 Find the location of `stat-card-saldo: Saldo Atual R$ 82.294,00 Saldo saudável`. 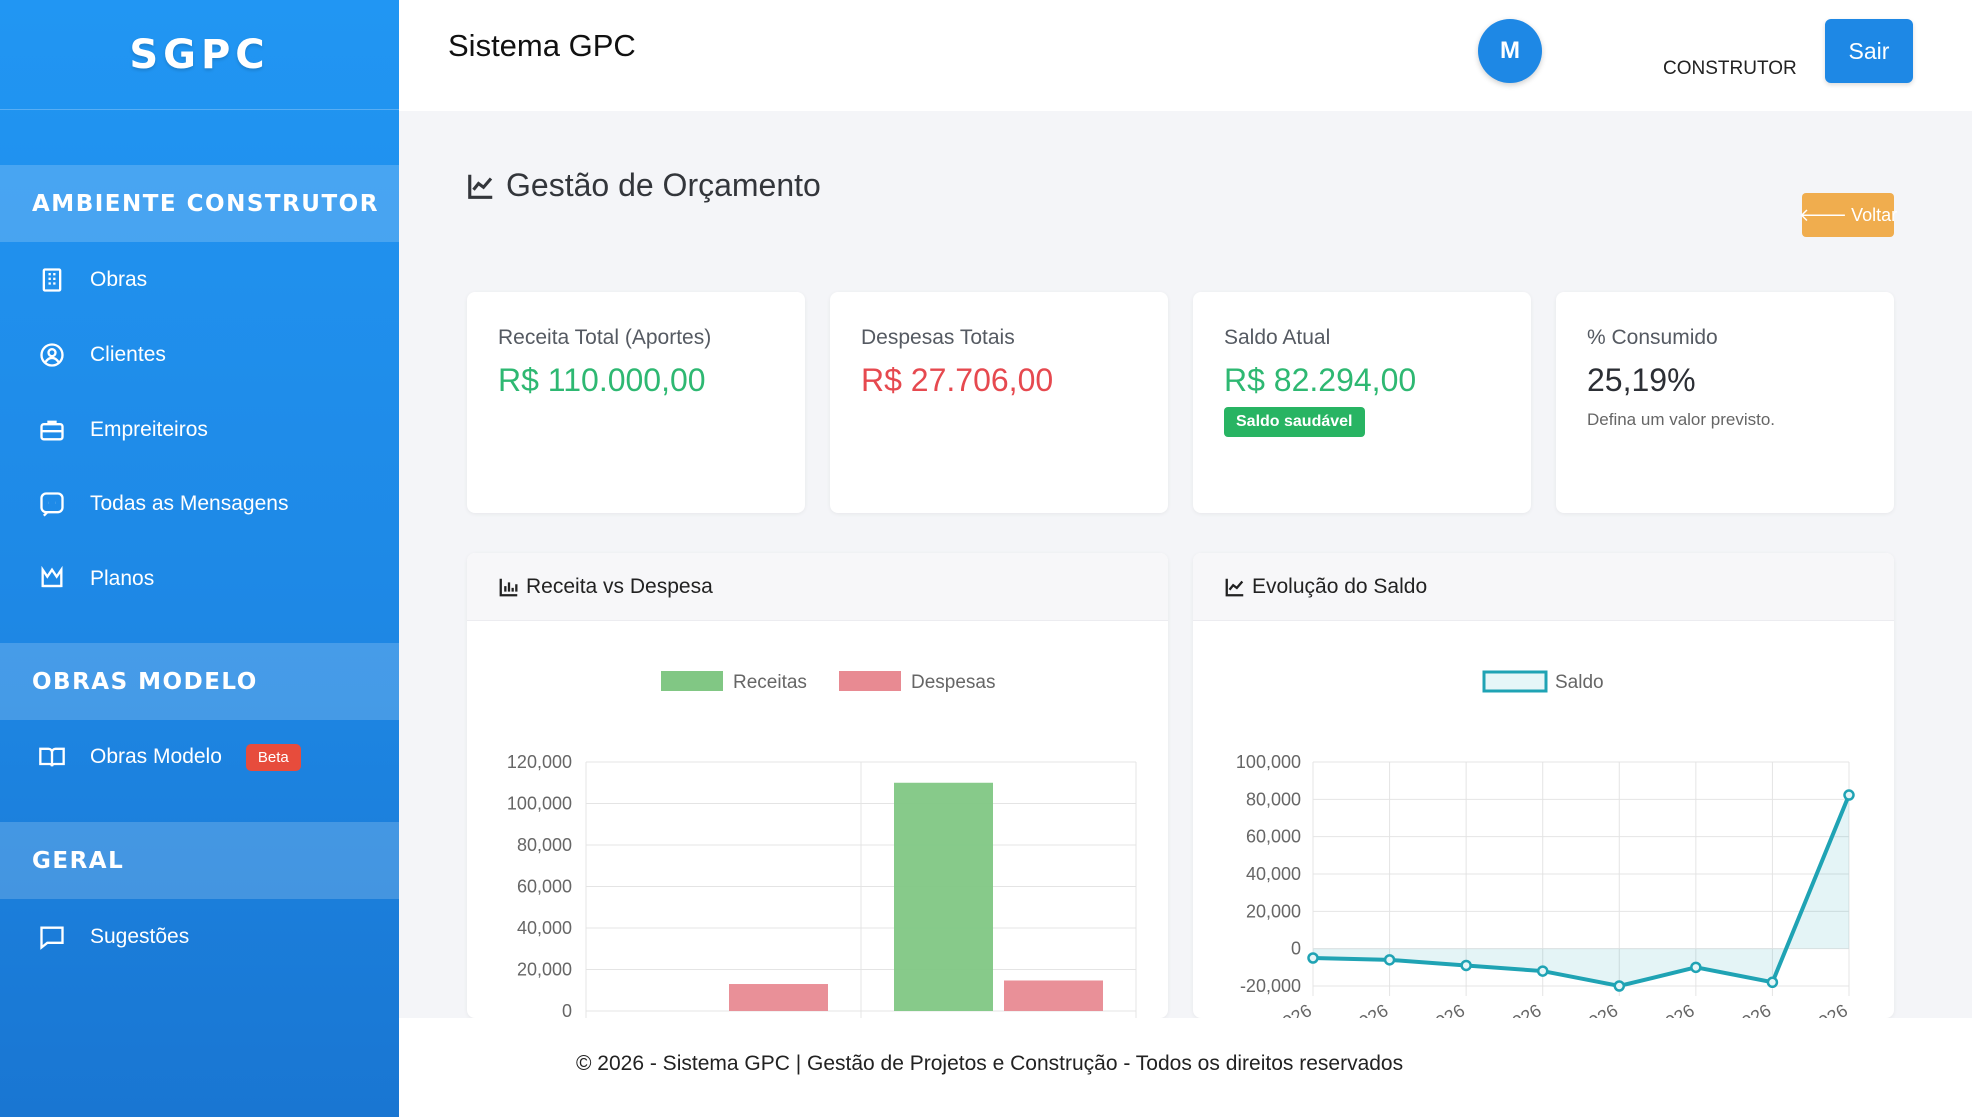

stat-card-saldo: Saldo Atual R$ 82.294,00 Saldo saudável is located at coordinates (1362, 402).